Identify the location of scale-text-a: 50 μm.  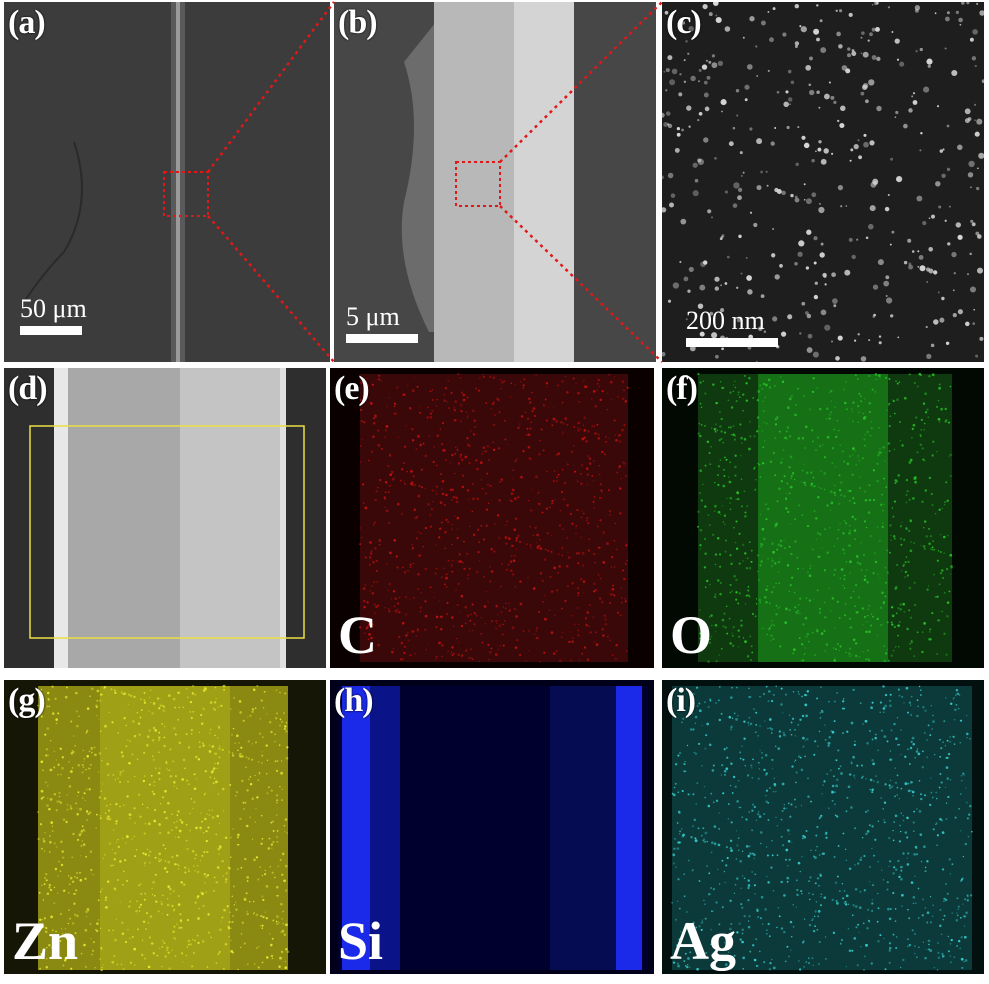
(53, 308).